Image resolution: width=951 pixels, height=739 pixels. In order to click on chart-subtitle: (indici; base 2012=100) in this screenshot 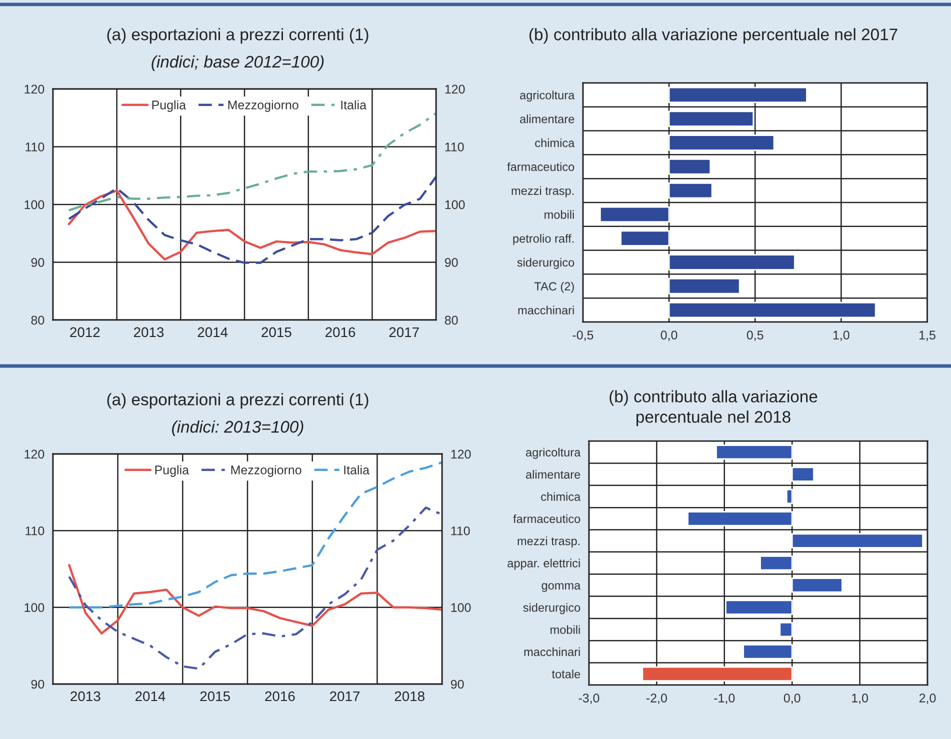, I will do `click(238, 63)`.